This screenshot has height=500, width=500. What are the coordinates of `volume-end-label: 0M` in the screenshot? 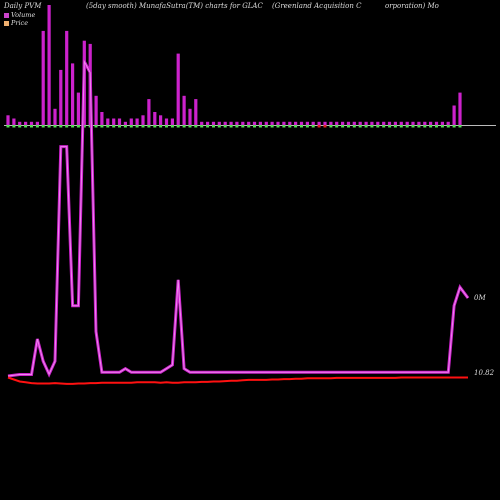 It's located at (480, 298).